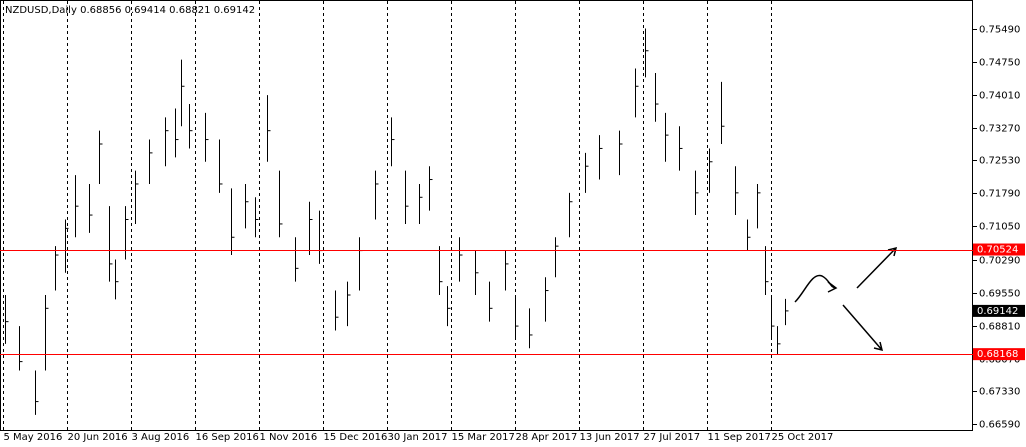 This screenshot has height=447, width=1026. What do you see at coordinates (161, 437) in the screenshot?
I see `x-tick-label: 3 Aug 2016` at bounding box center [161, 437].